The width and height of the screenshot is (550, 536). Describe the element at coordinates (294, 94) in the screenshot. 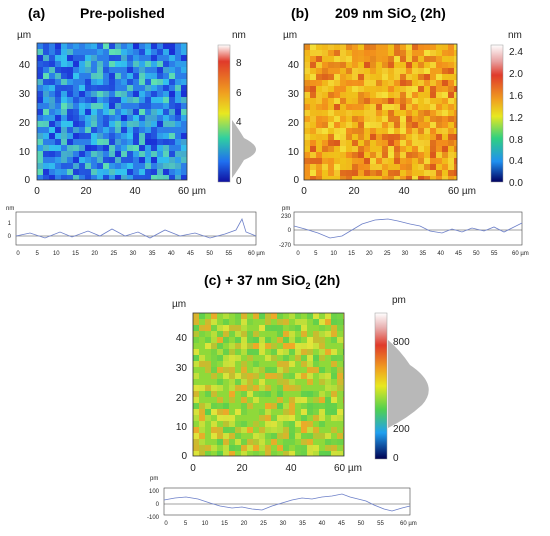

I see `panel-b-ytick: 30` at that location.